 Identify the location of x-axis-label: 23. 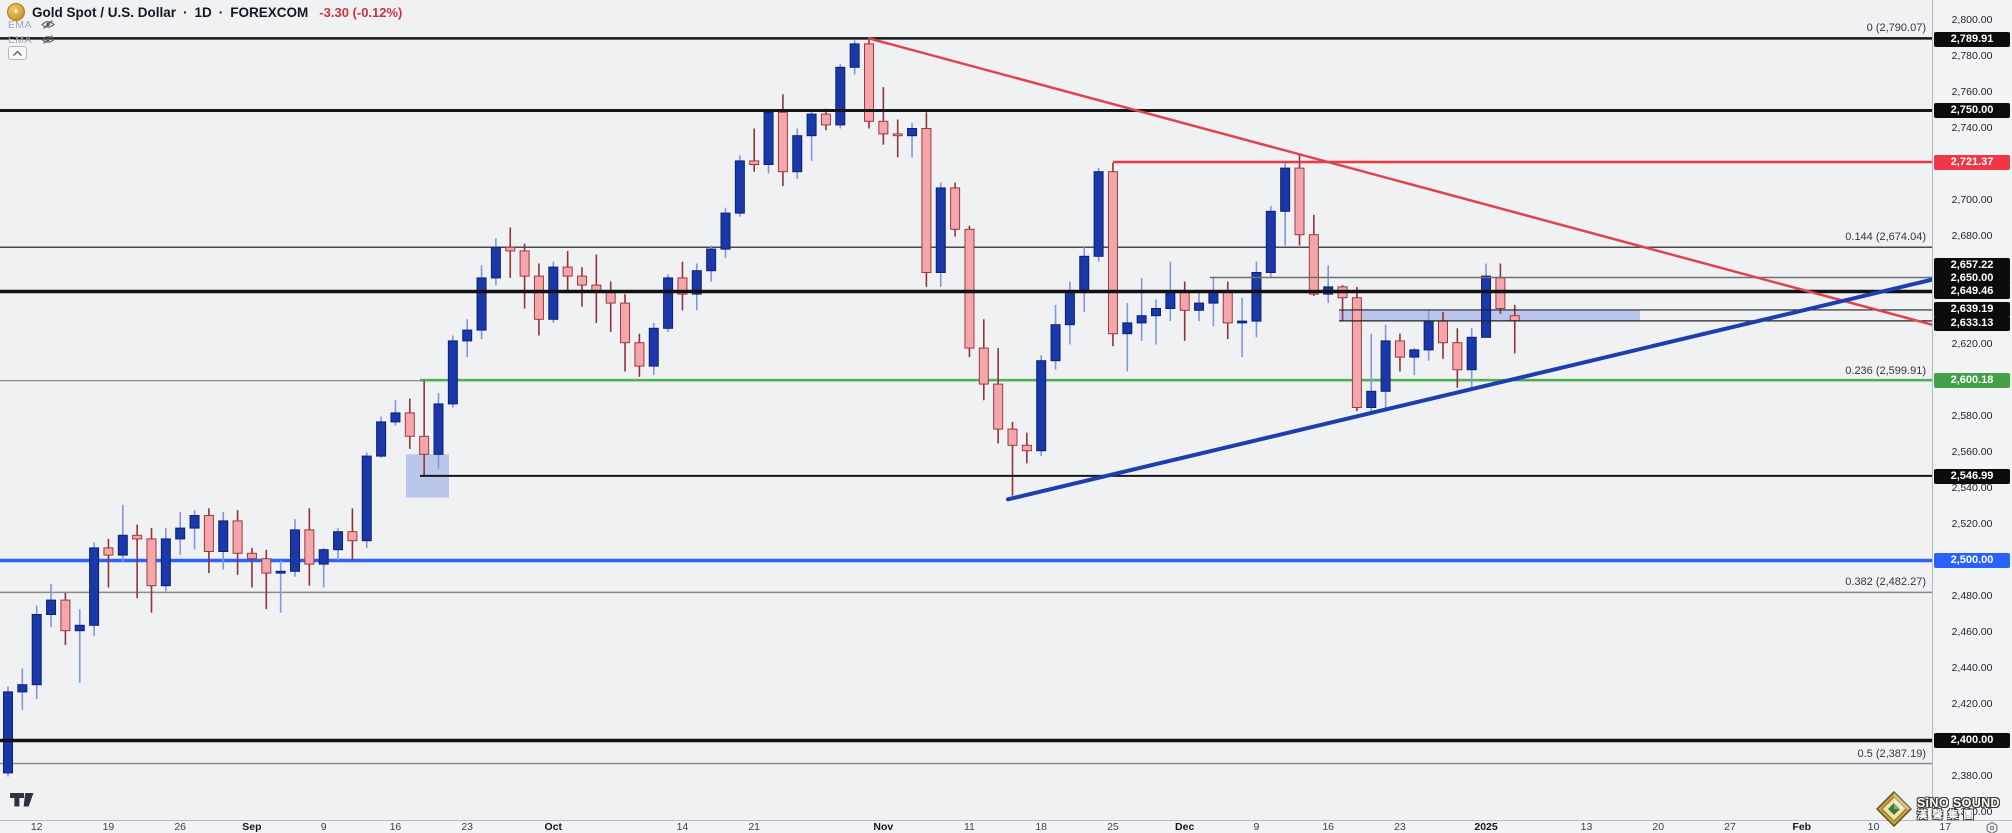
(467, 827).